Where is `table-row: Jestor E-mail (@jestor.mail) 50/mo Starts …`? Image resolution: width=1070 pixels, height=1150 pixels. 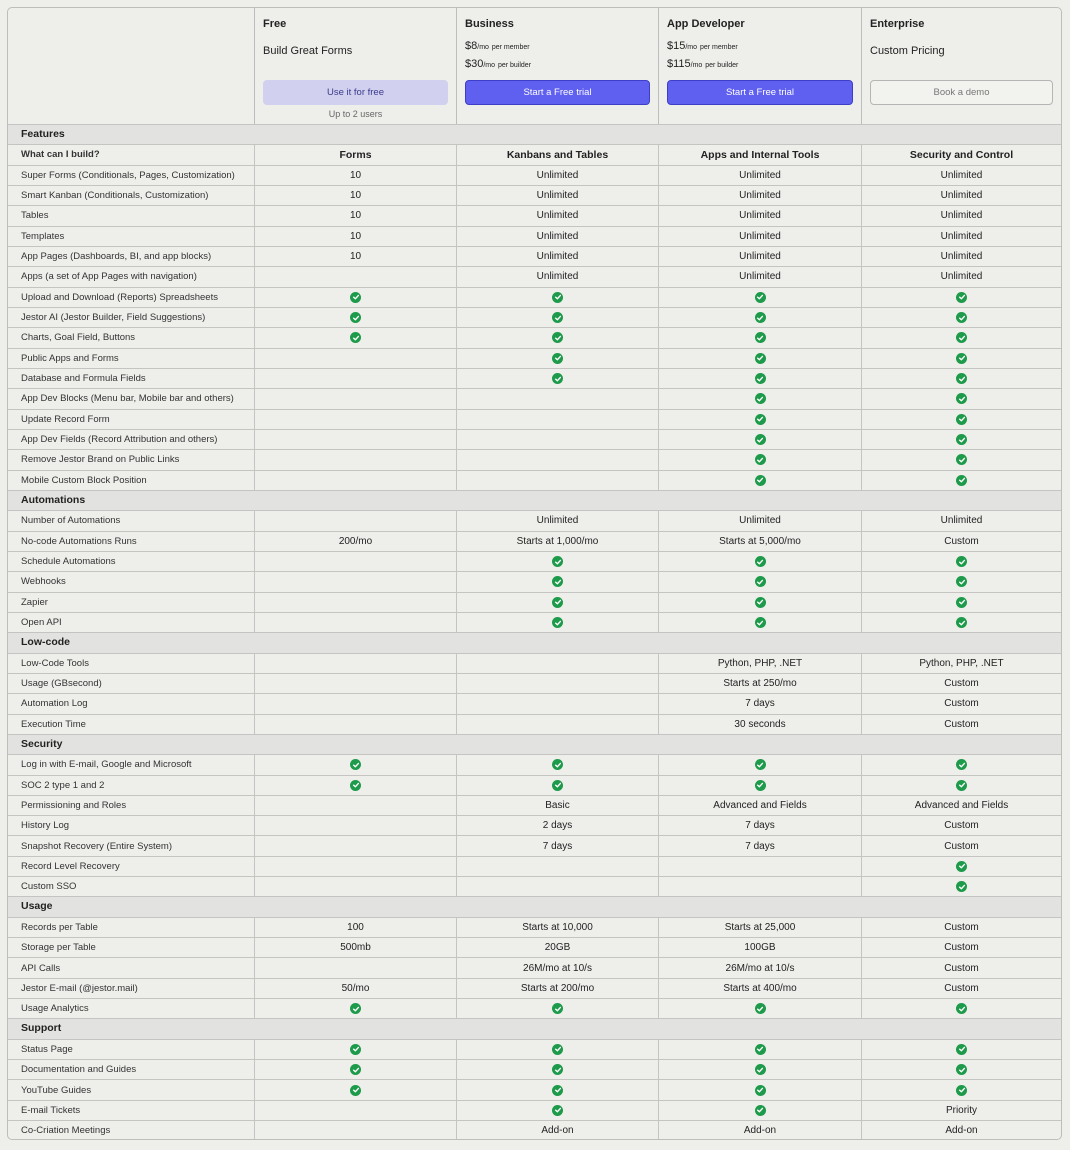
table-row: Jestor E-mail (@jestor.mail) 50/mo Starts … is located at coordinates (534, 988).